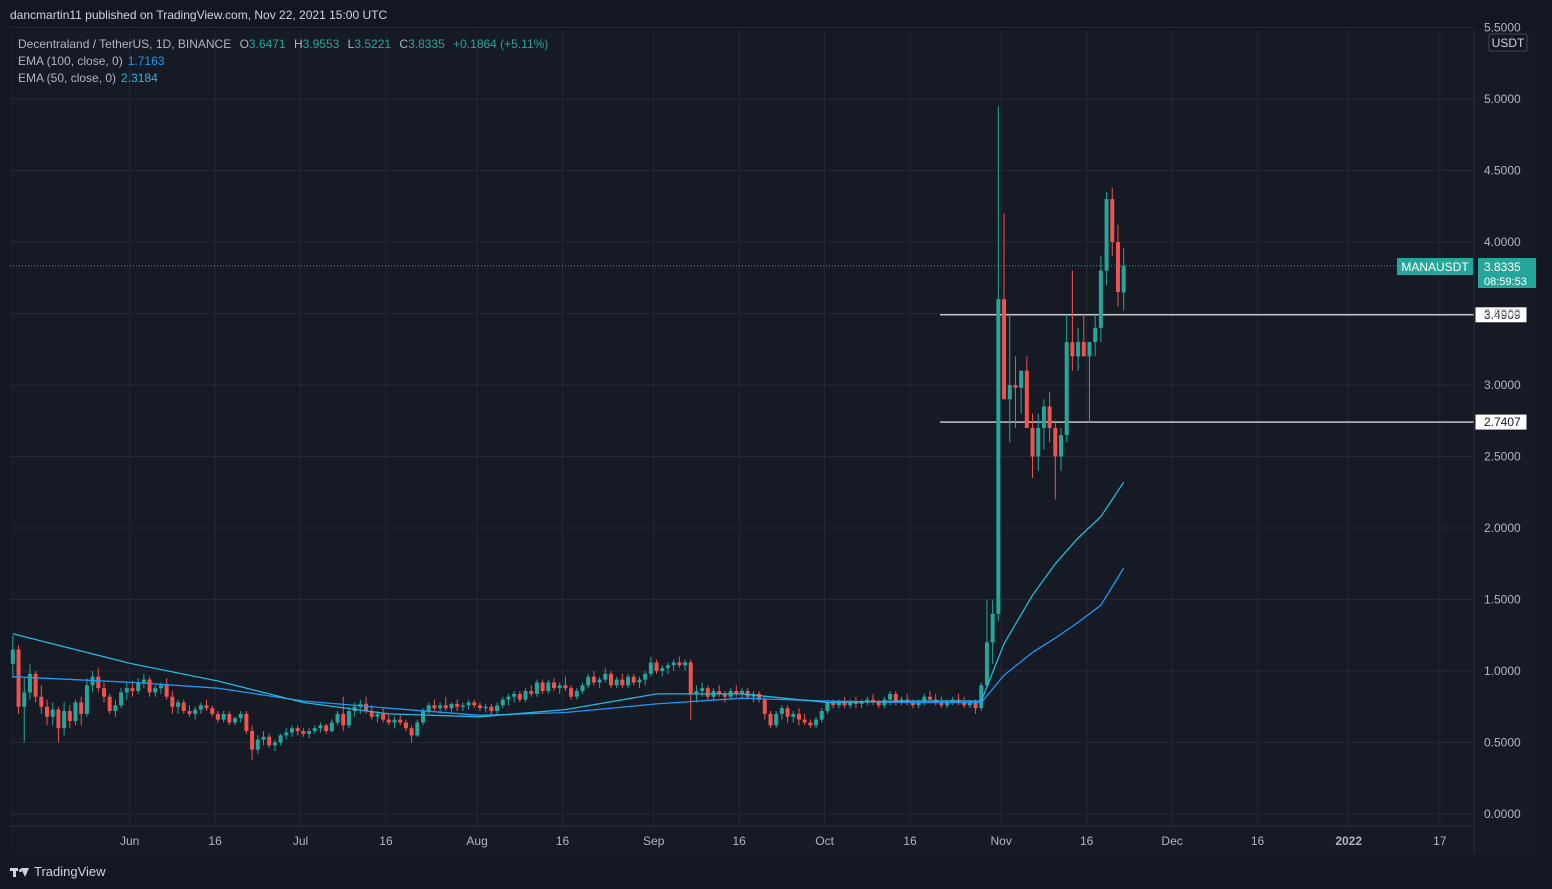 The image size is (1552, 889). Describe the element at coordinates (1508, 42) in the screenshot. I see `currency-badge: USDT` at that location.